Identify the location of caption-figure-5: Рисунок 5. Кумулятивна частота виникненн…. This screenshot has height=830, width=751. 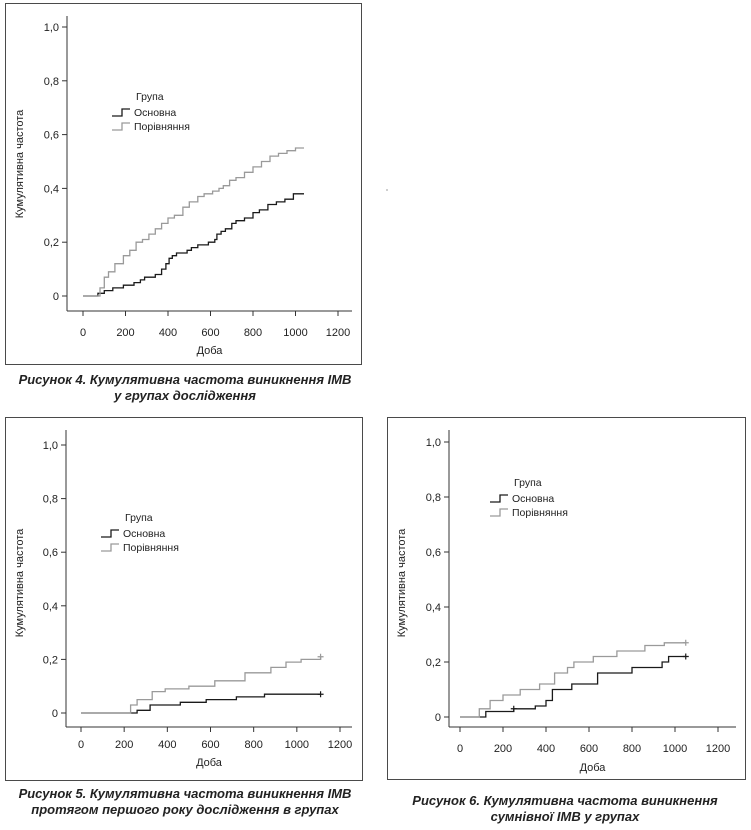
(185, 802).